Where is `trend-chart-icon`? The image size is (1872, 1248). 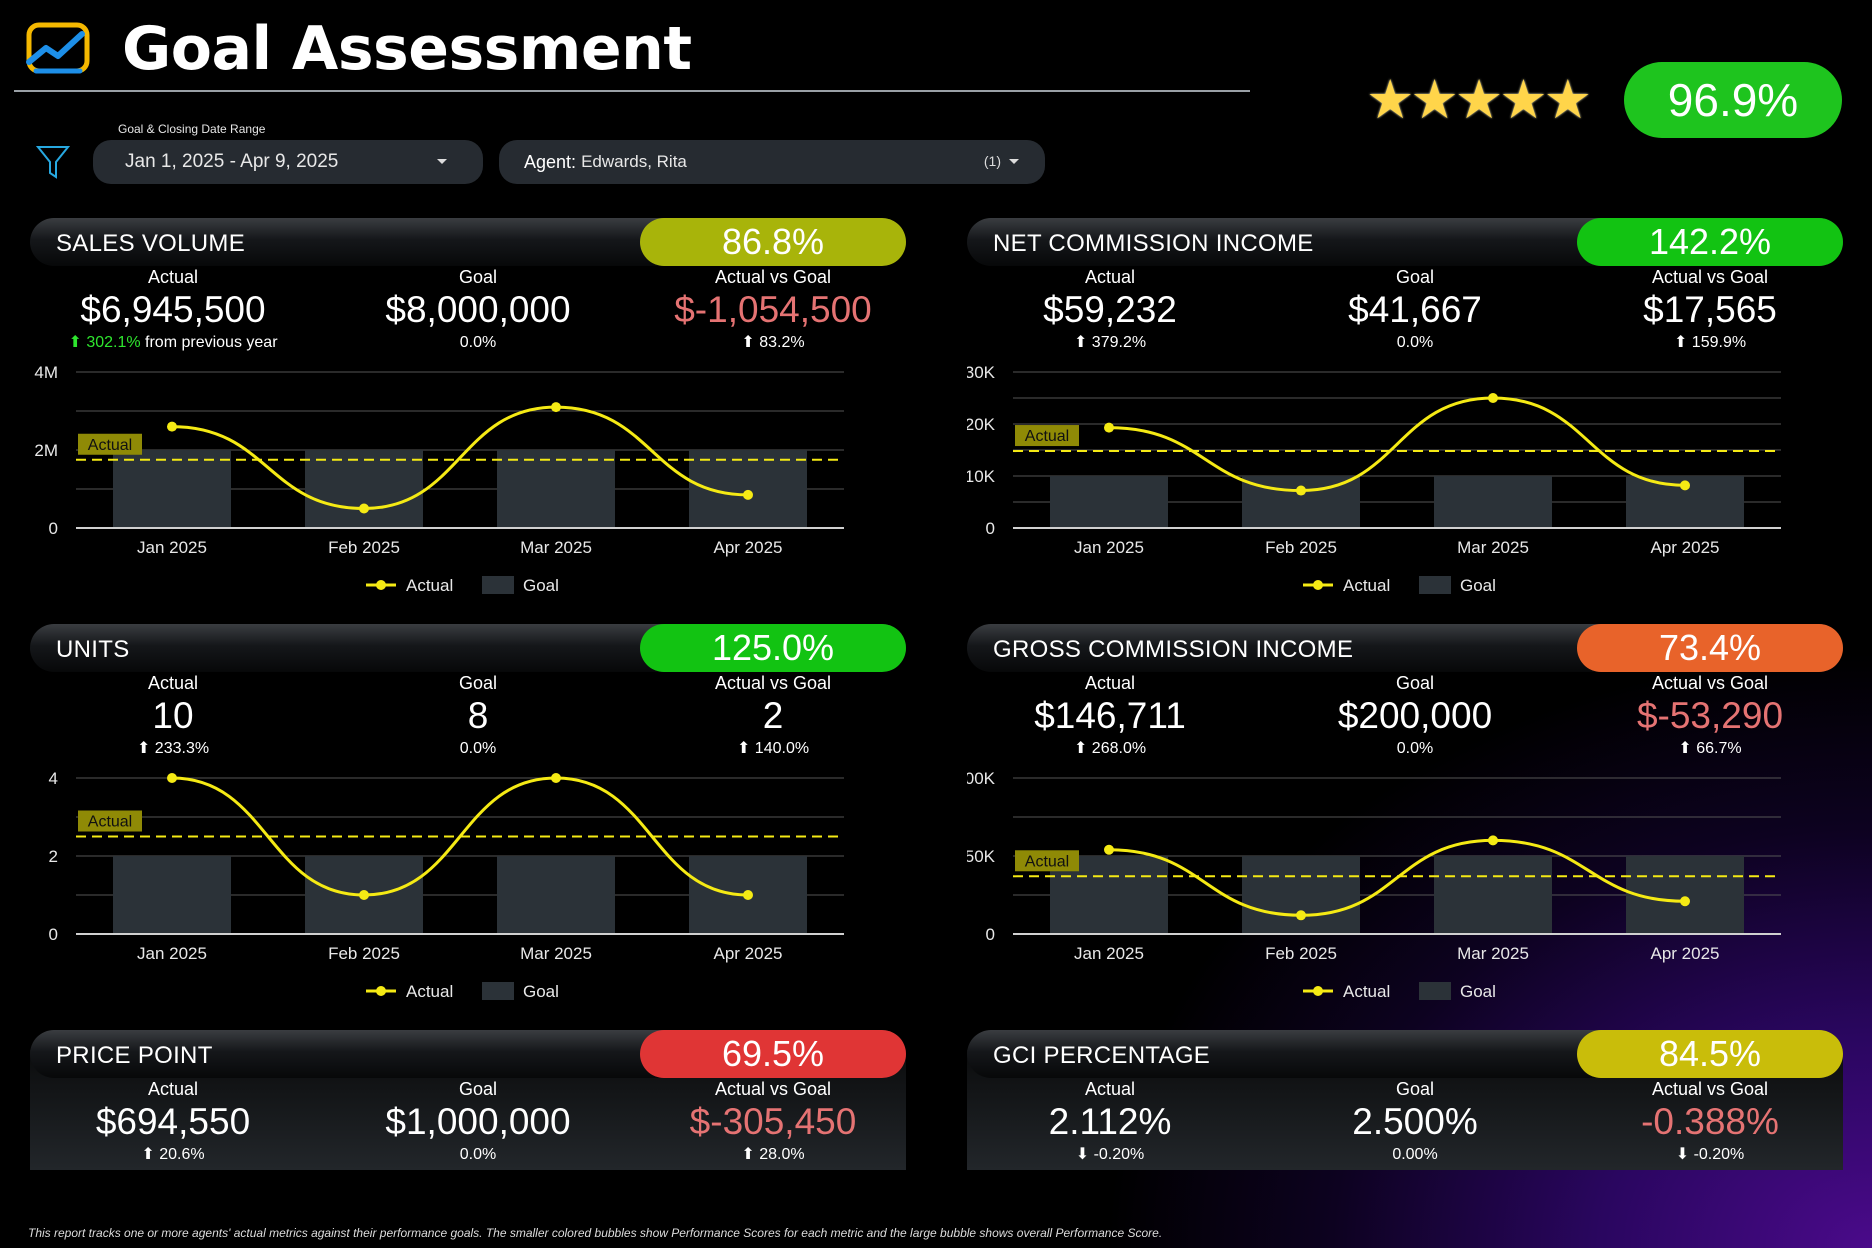
trend-chart-icon is located at coordinates (58, 48).